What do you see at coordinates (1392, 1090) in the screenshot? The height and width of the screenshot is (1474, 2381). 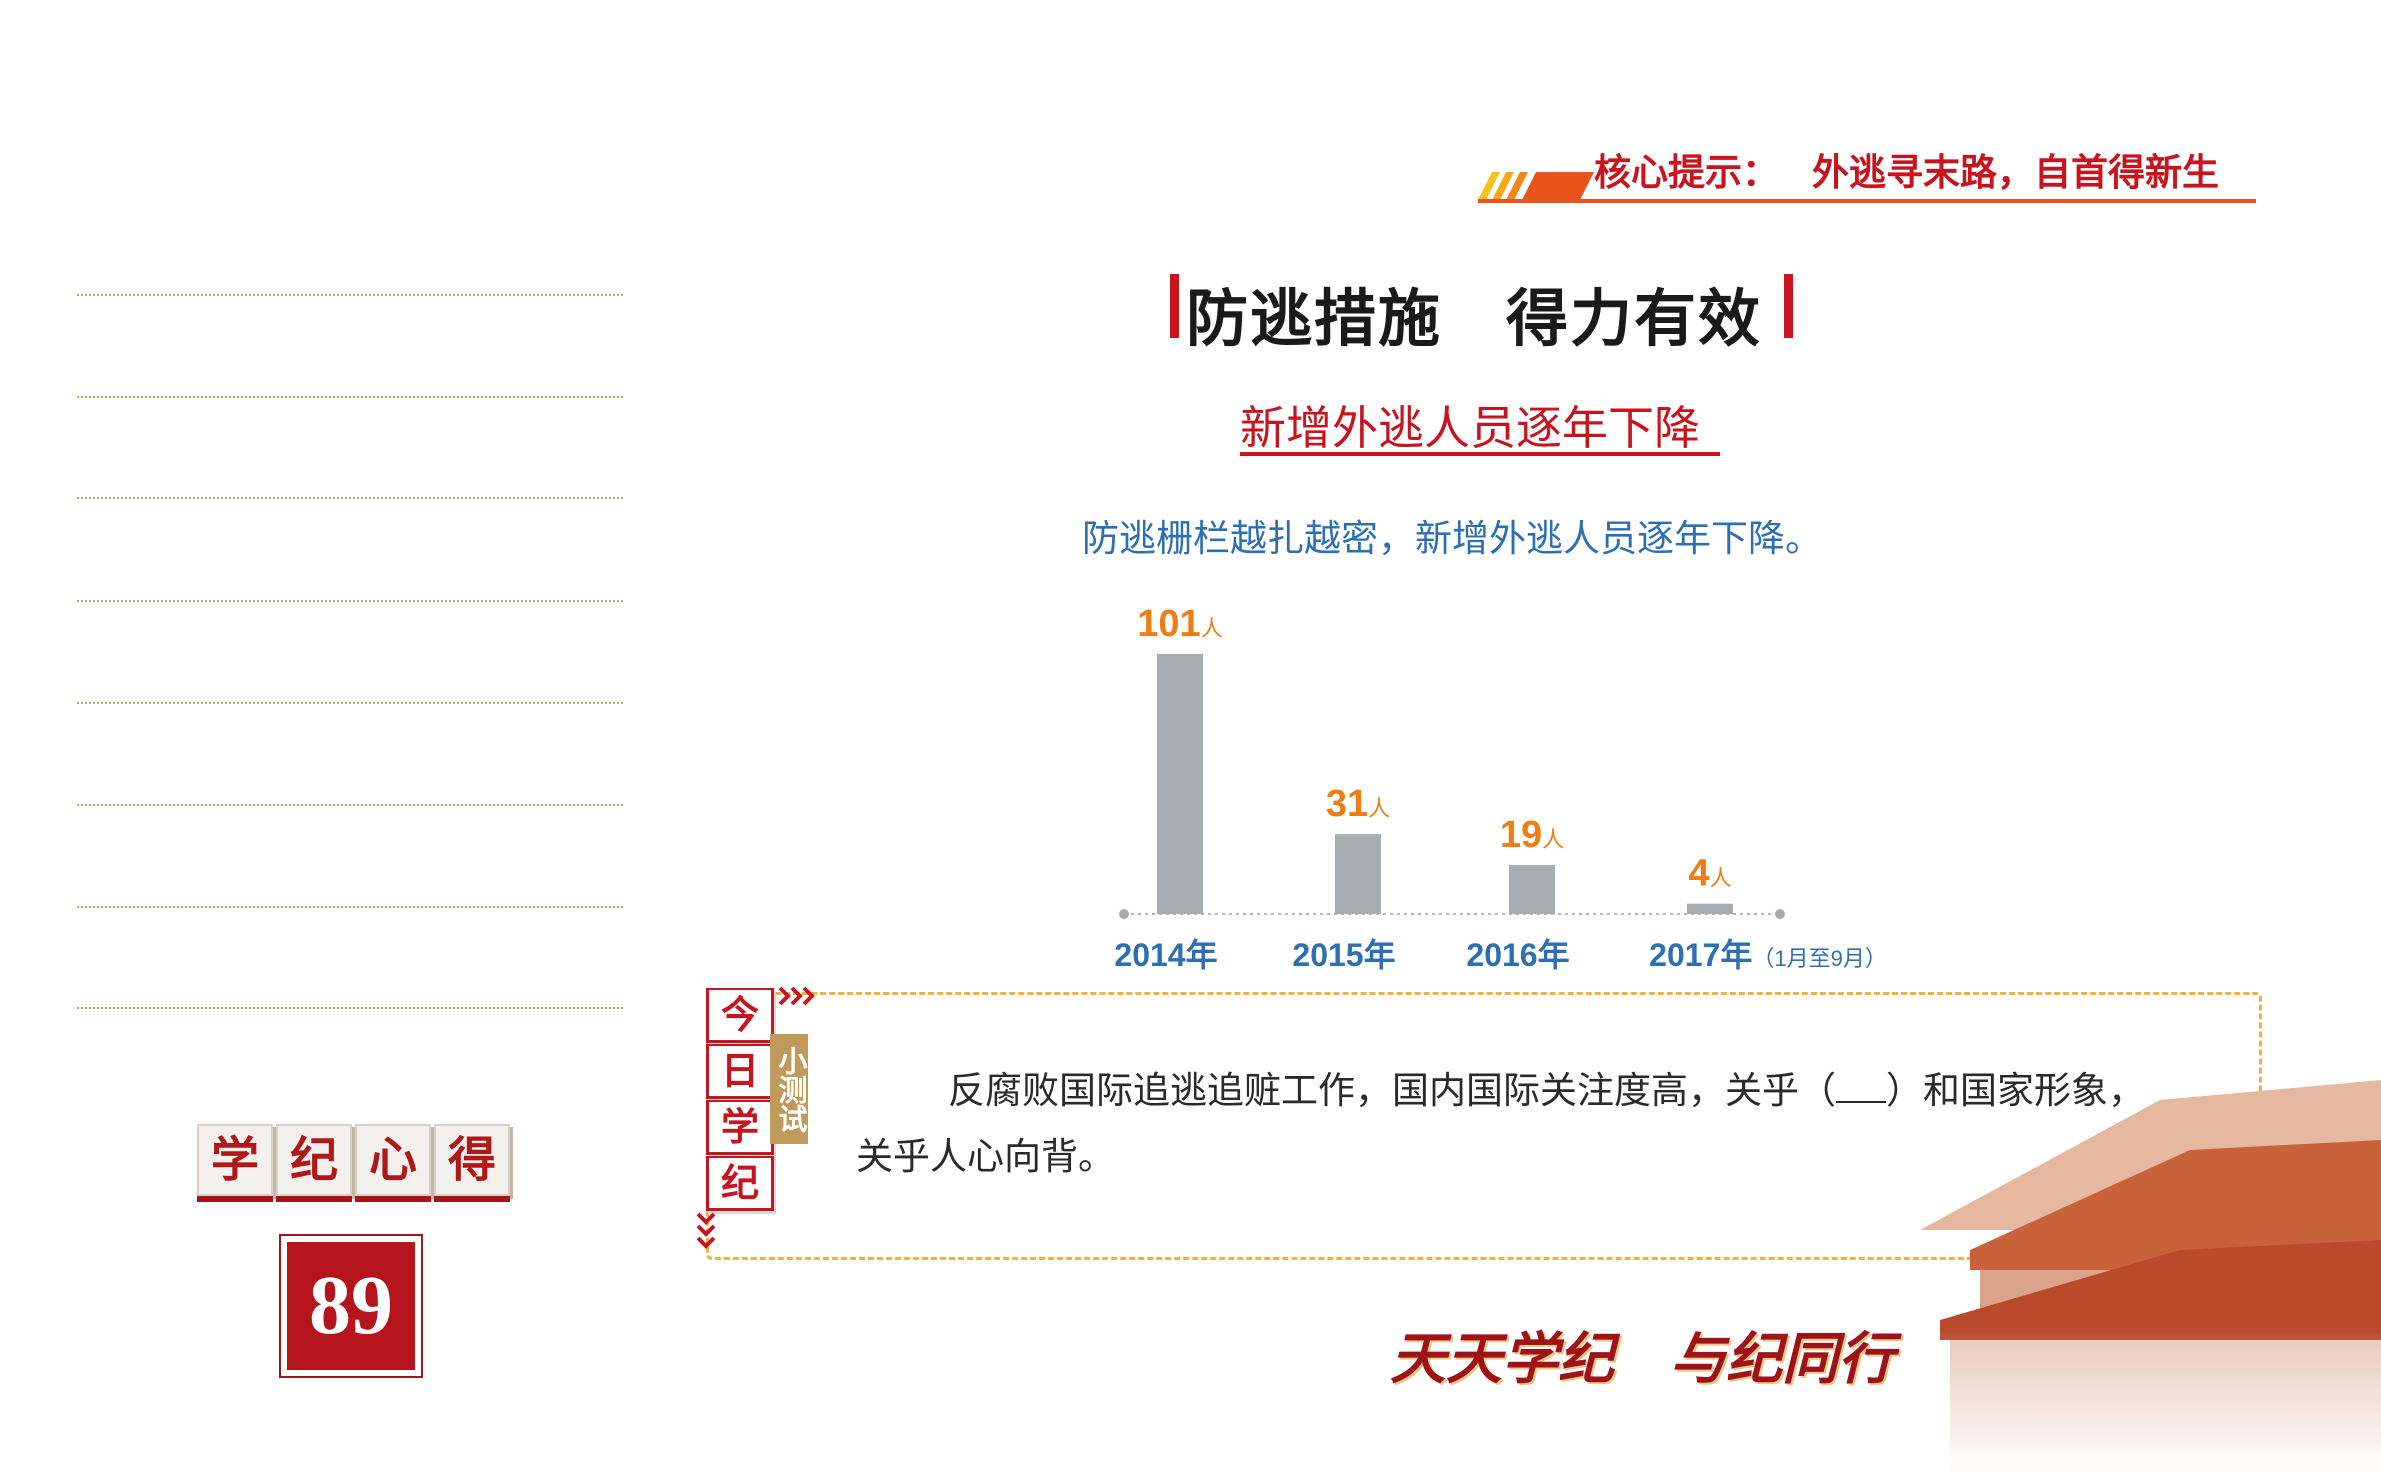 I see `quiz-text-before: 反腐败国际追逃追赃工作，国内国际关注度高，关乎（` at bounding box center [1392, 1090].